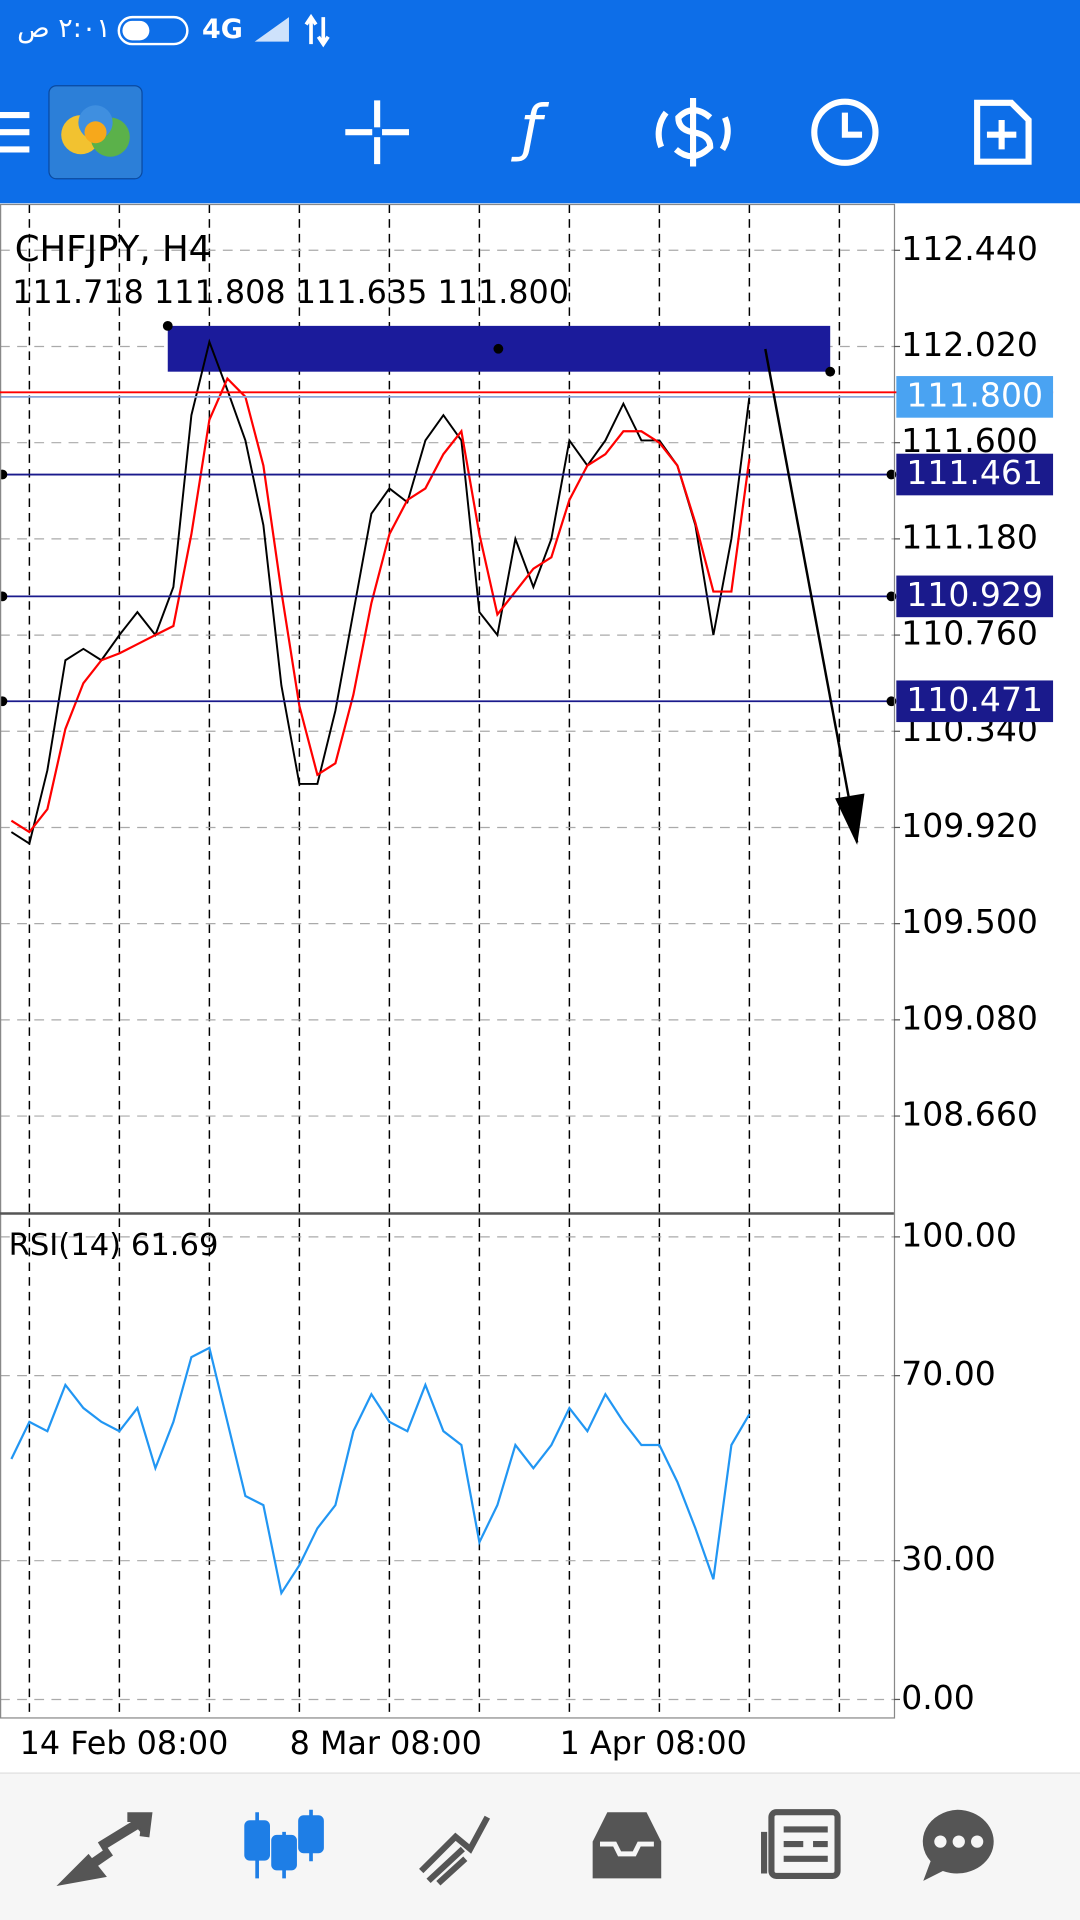 This screenshot has width=1080, height=1920. What do you see at coordinates (284, 1844) in the screenshot?
I see `chart-tab` at bounding box center [284, 1844].